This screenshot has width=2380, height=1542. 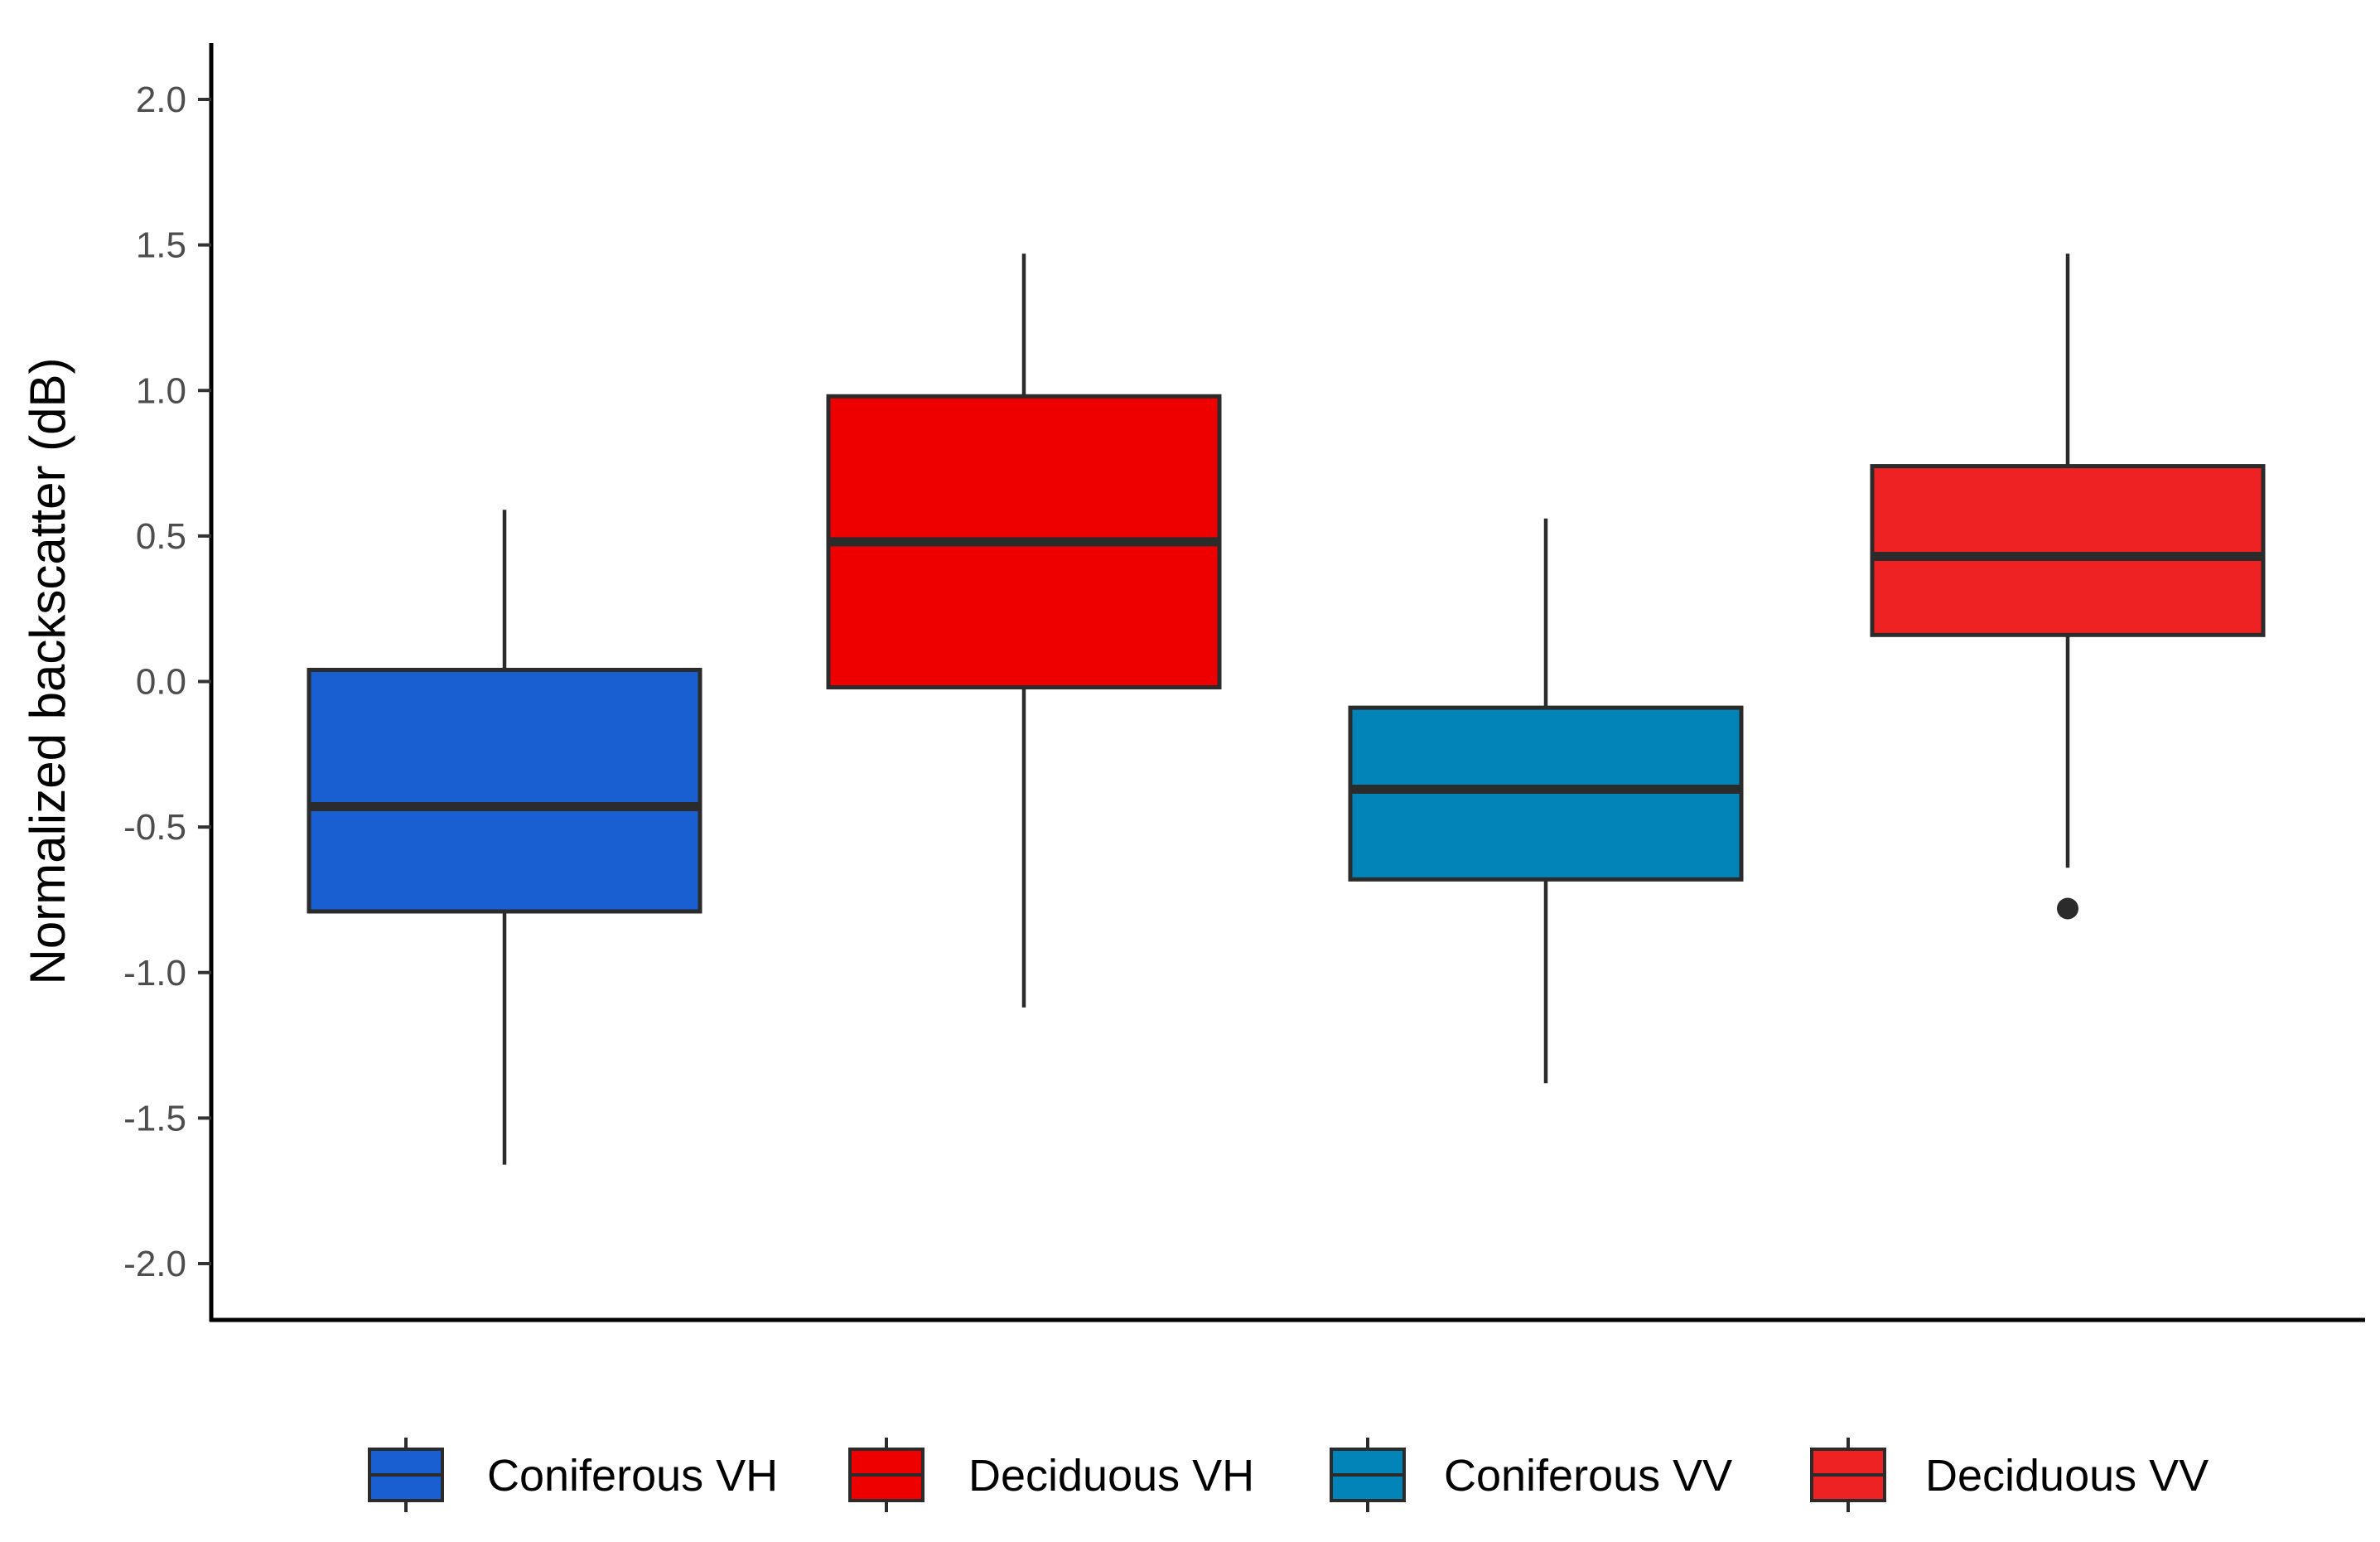 I want to click on legend-label: Coniferous VV, so click(x=1588, y=1476).